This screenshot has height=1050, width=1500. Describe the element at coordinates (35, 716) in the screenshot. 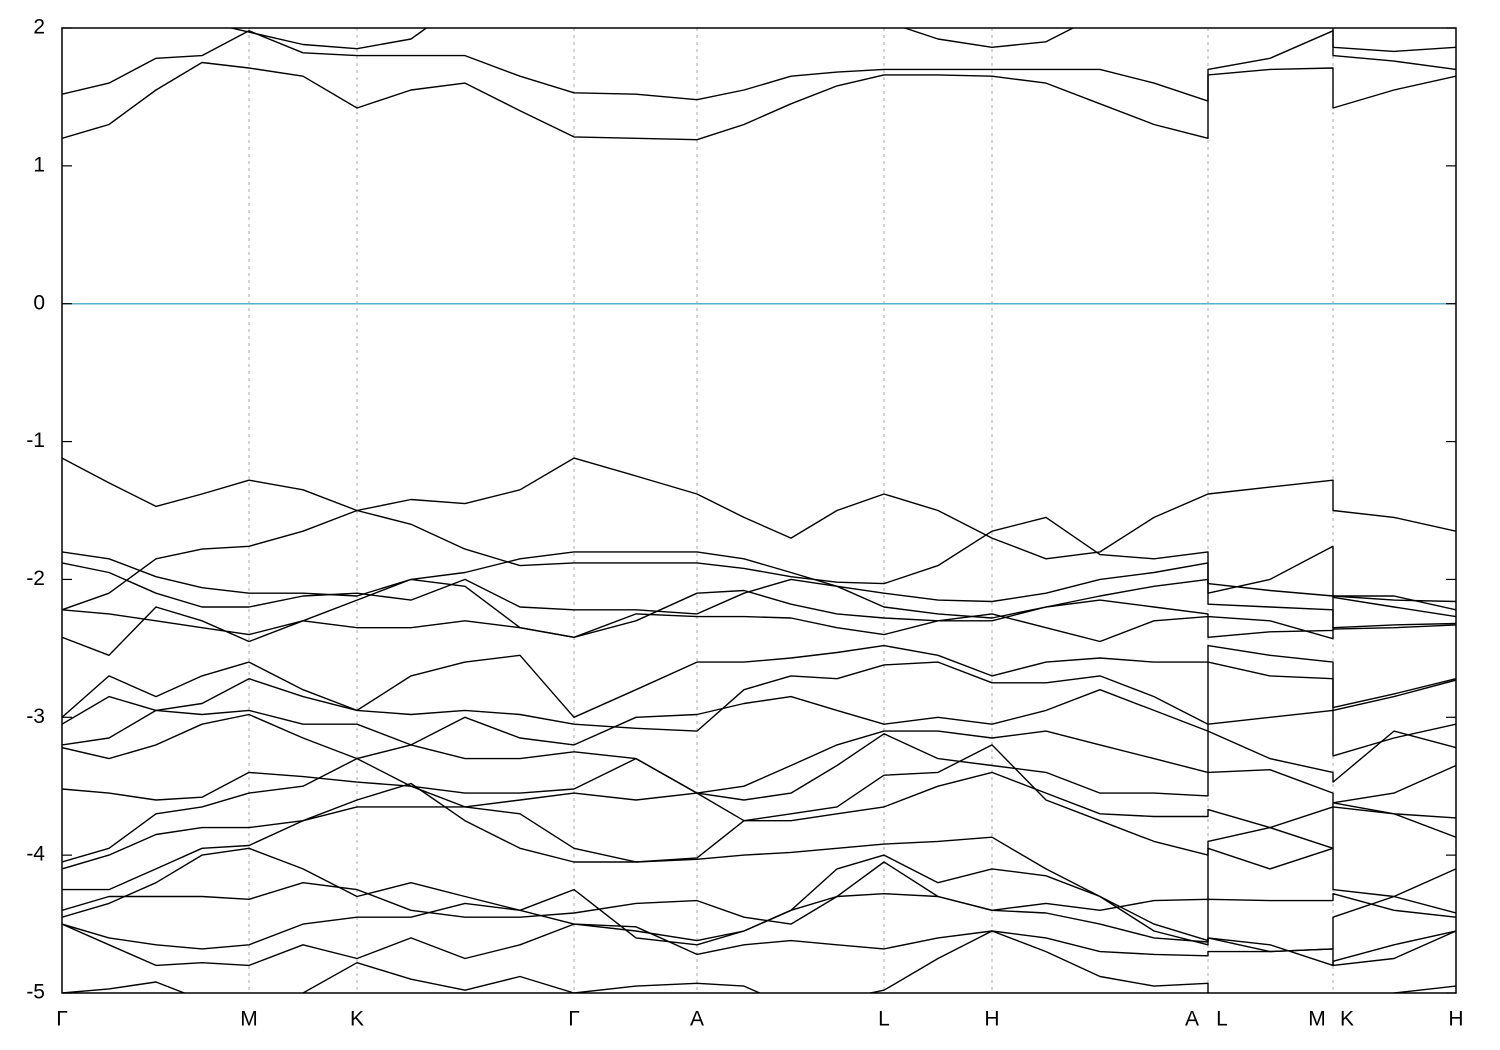

I see `y-tick-label: -3` at that location.